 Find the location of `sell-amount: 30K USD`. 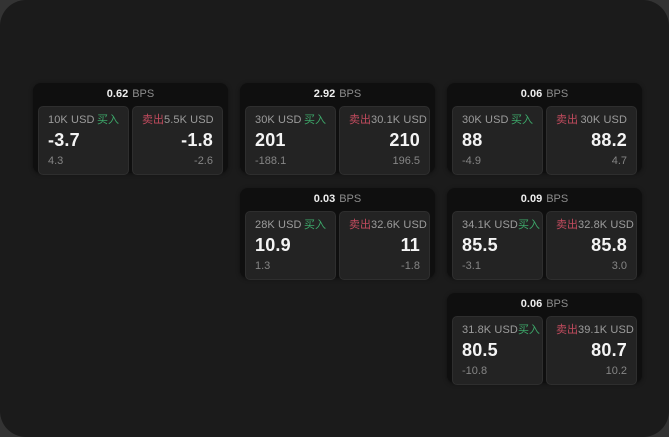

sell-amount: 30K USD is located at coordinates (603, 120).